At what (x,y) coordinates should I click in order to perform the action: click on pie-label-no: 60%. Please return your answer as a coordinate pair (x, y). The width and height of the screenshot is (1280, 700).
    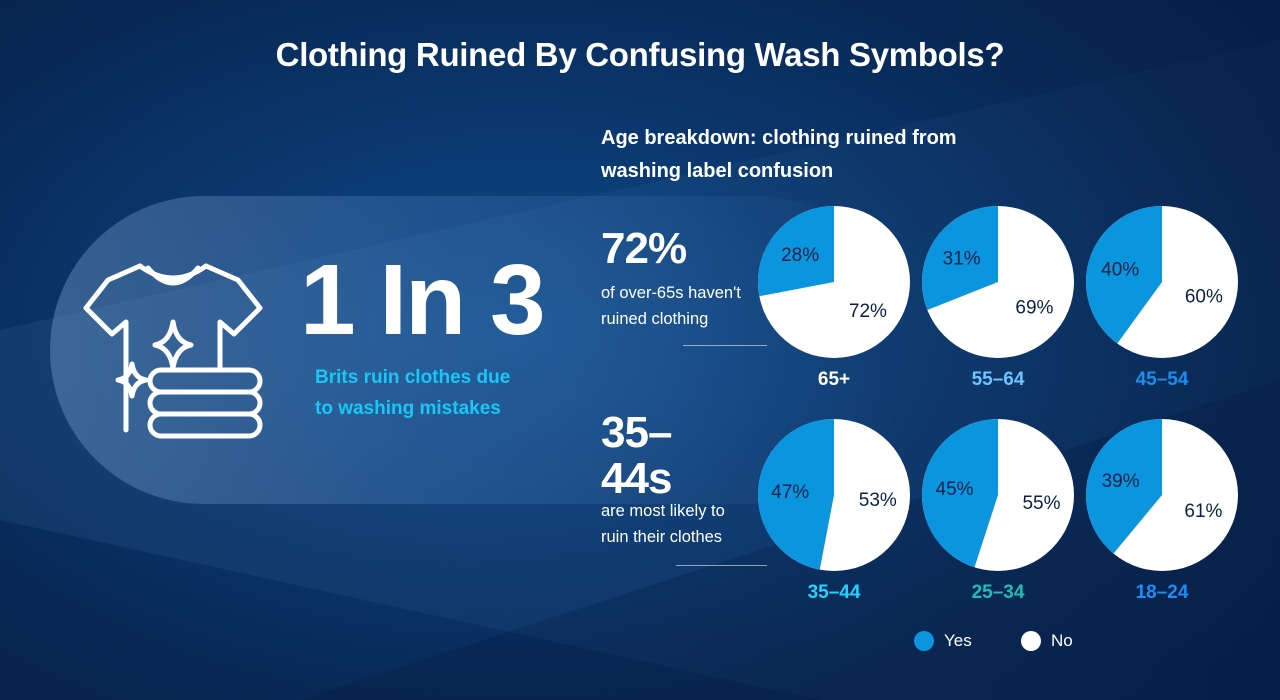
    Looking at the image, I should click on (1204, 297).